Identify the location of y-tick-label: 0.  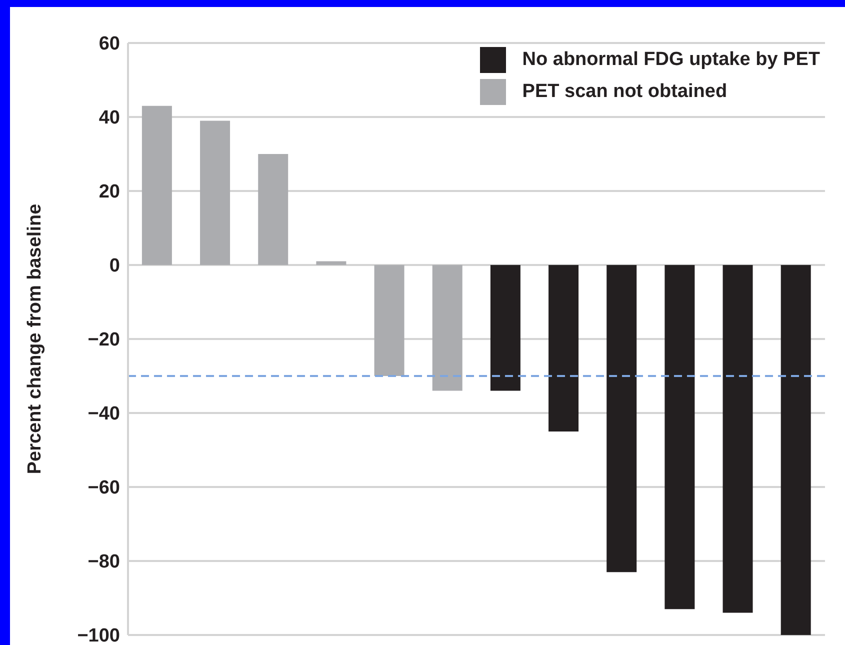
(114, 266).